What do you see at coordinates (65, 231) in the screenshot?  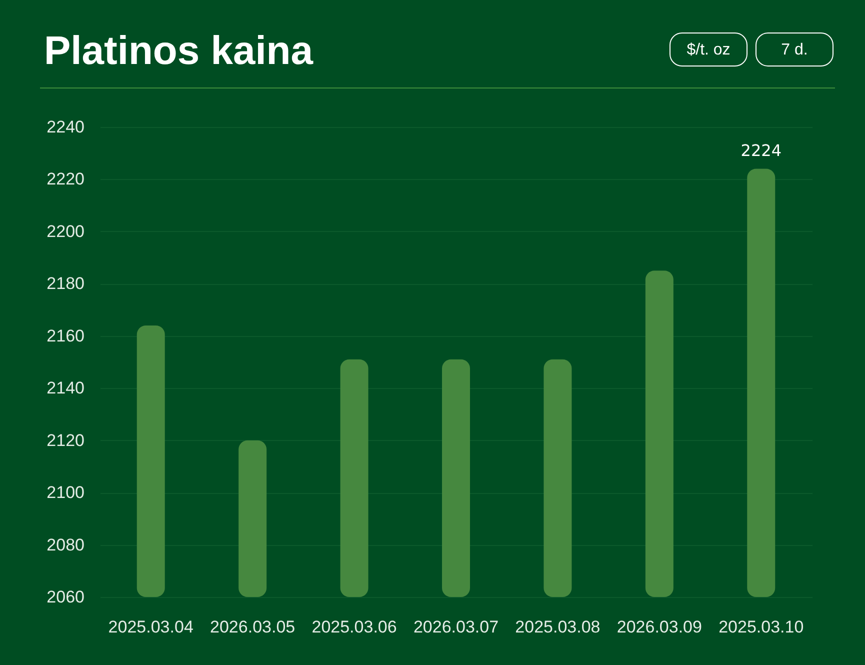 I see `y-tick-label: 2200` at bounding box center [65, 231].